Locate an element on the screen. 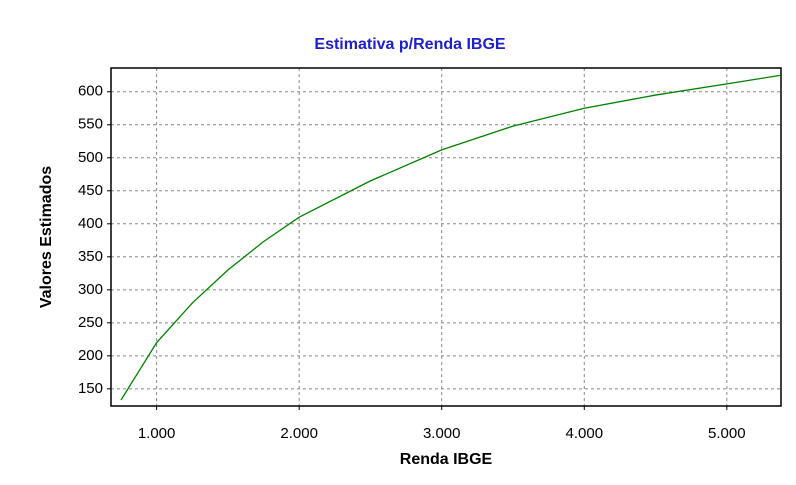 This screenshot has height=485, width=796. x-tick-label: 2.000 is located at coordinates (299, 433).